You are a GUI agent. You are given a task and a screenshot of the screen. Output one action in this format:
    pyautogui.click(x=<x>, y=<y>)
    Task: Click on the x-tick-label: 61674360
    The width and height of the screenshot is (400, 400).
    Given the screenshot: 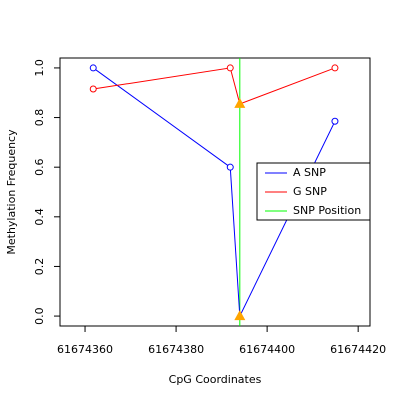 What is the action you would take?
    pyautogui.click(x=85, y=349)
    